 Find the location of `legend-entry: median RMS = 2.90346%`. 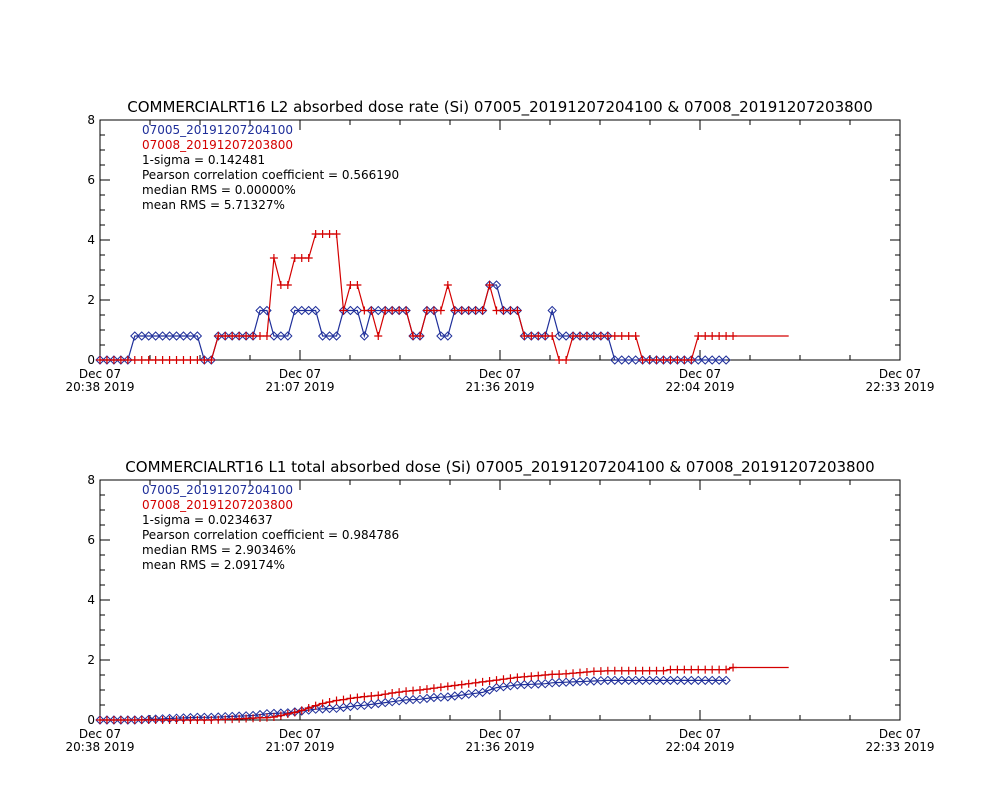

legend-entry: median RMS = 2.90346% is located at coordinates (219, 550).